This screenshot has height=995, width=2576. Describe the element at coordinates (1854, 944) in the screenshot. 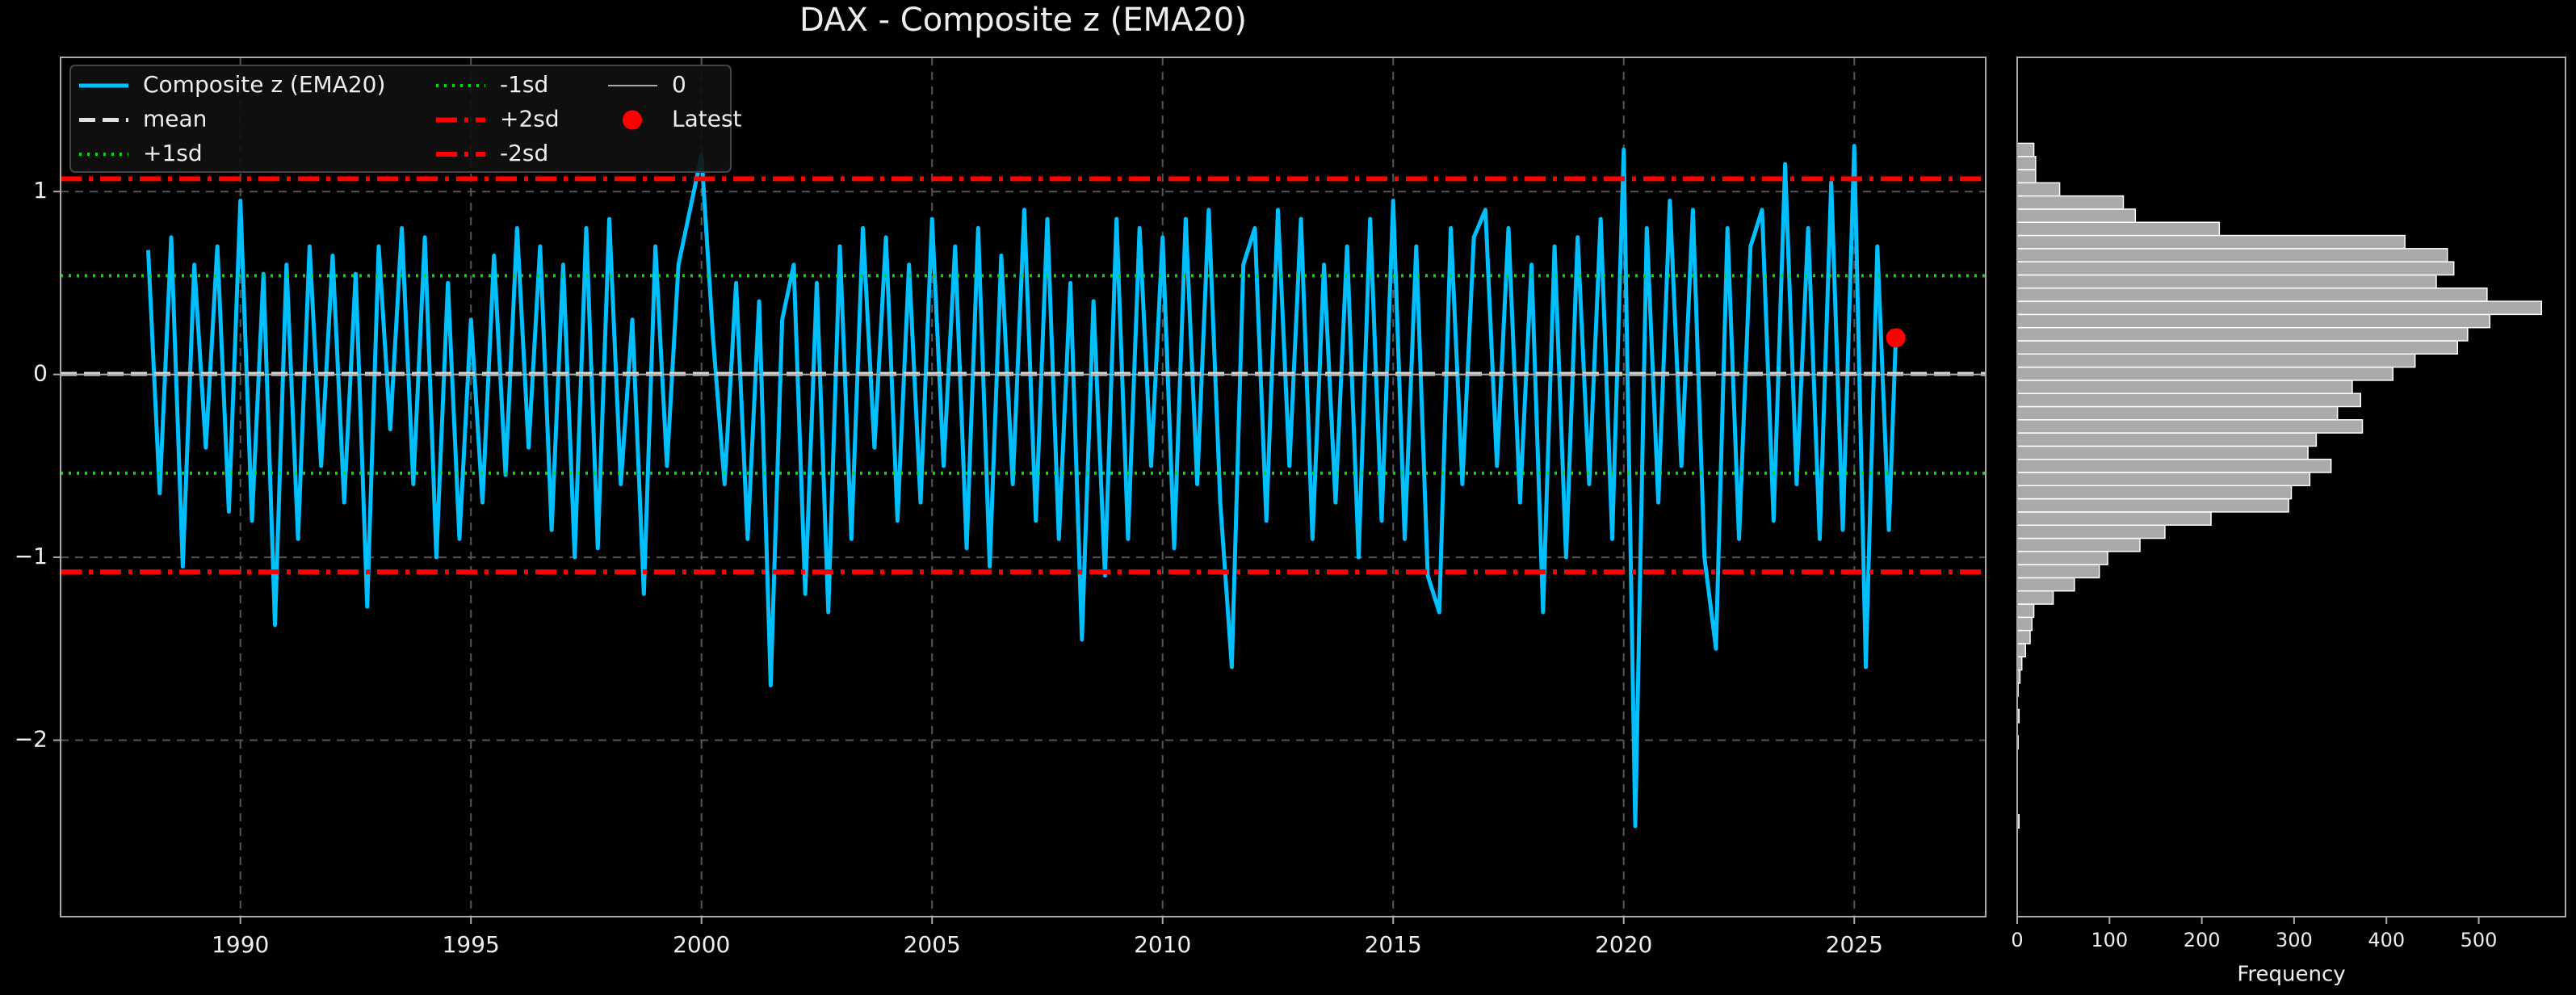

I see `x-tick-label: 2025` at that location.